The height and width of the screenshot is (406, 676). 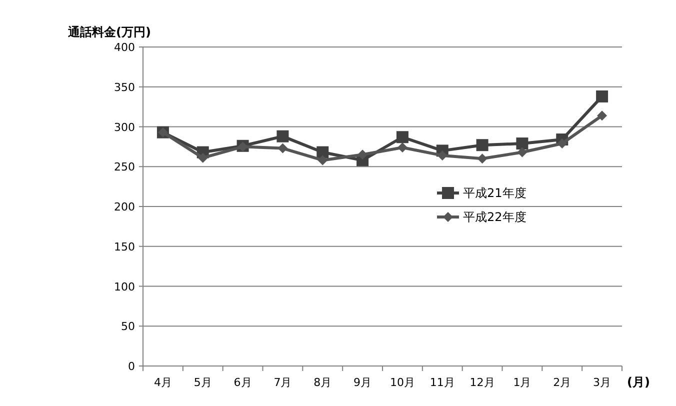 I want to click on legend-label: 平成22年度, so click(x=494, y=217).